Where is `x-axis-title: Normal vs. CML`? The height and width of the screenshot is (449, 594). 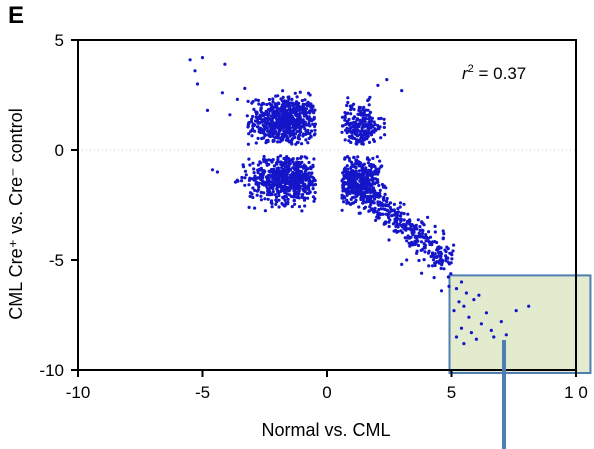
x-axis-title: Normal vs. CML is located at coordinates (325, 430).